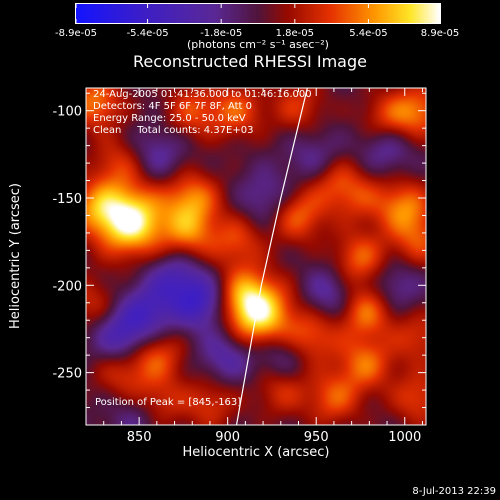 The height and width of the screenshot is (500, 500). I want to click on colorbar-tick-label: -5.4e-05, so click(148, 33).